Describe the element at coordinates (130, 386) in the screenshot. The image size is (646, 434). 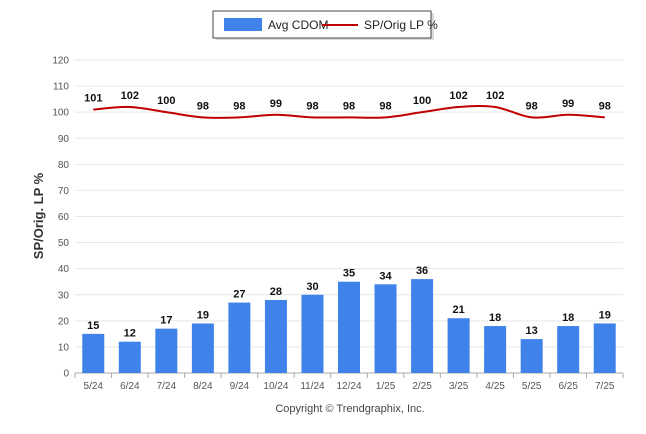
I see `x-tick-label: 6/24` at that location.